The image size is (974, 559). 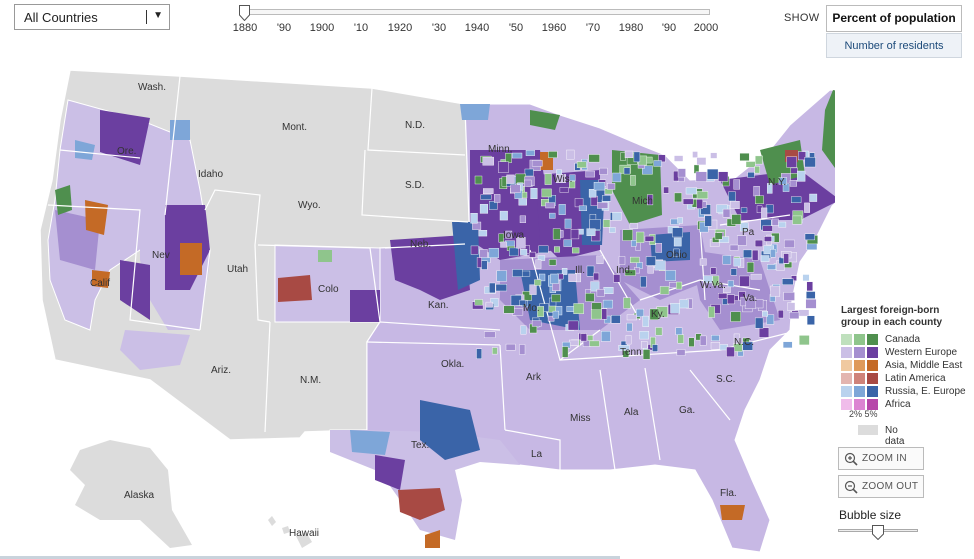 What do you see at coordinates (554, 28) in the screenshot?
I see `timeline-label: 1960` at bounding box center [554, 28].